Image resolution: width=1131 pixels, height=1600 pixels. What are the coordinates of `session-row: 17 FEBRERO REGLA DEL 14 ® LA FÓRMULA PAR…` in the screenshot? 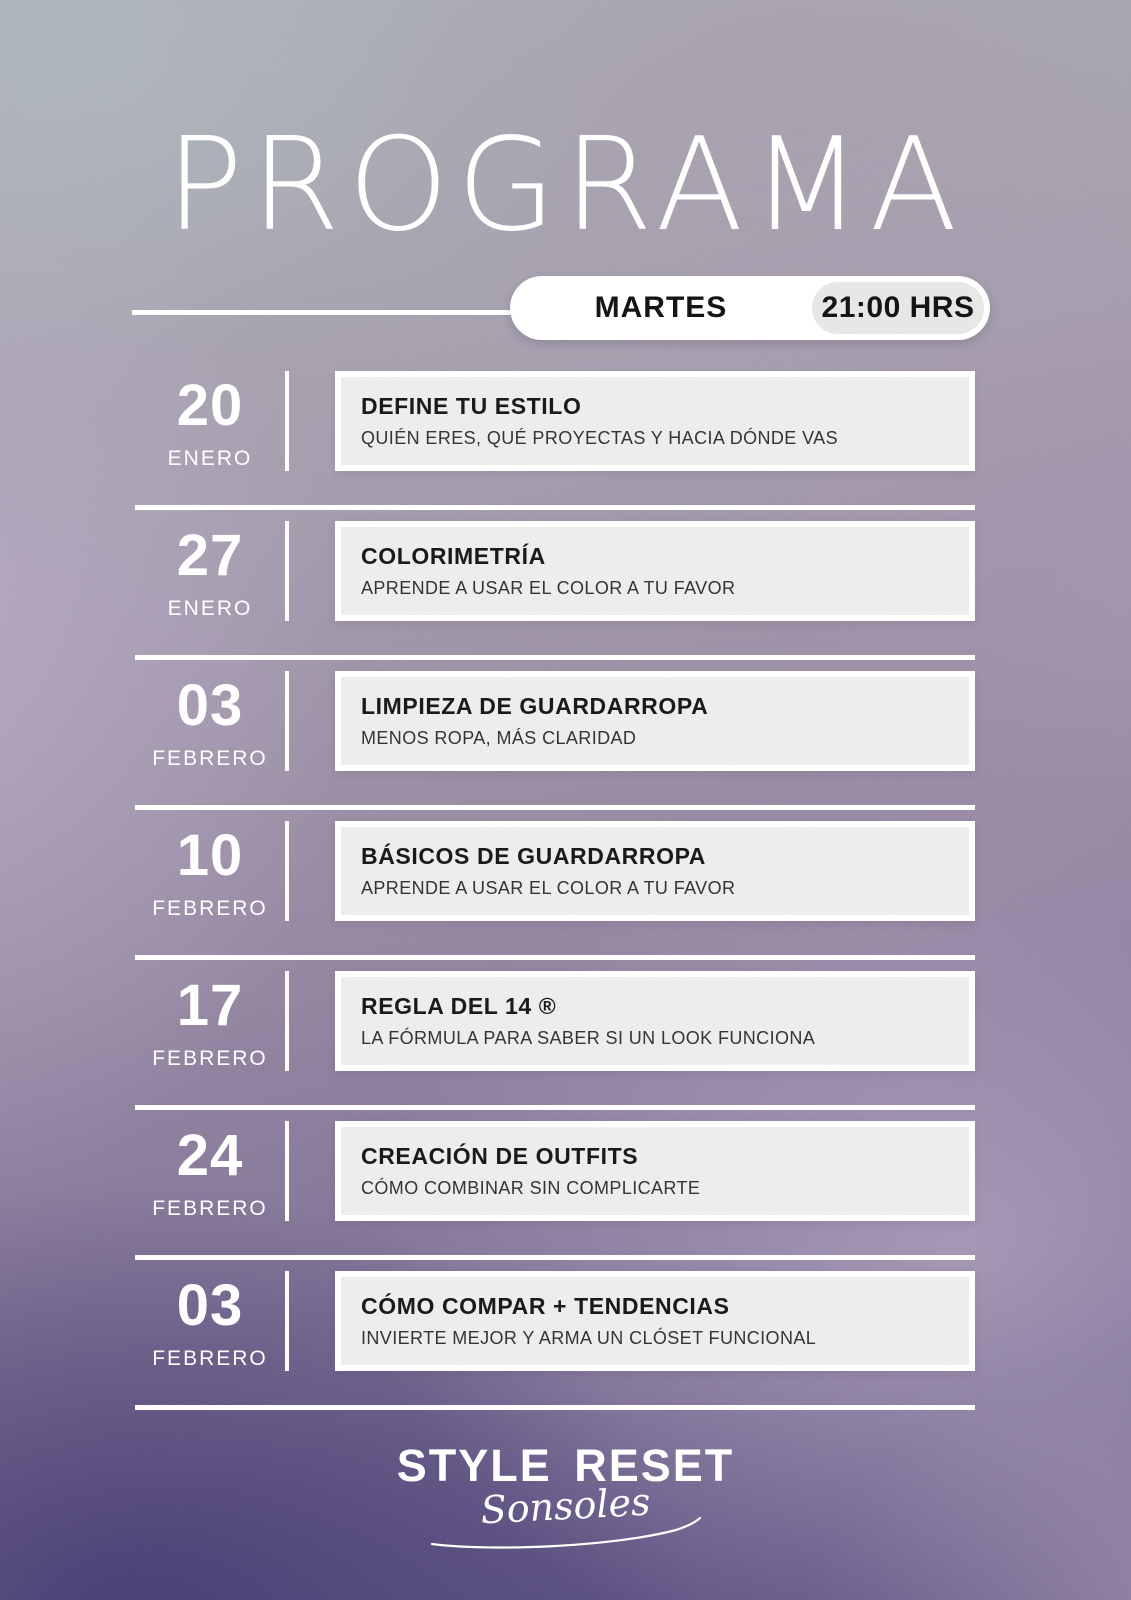 It's located at (555, 1021).